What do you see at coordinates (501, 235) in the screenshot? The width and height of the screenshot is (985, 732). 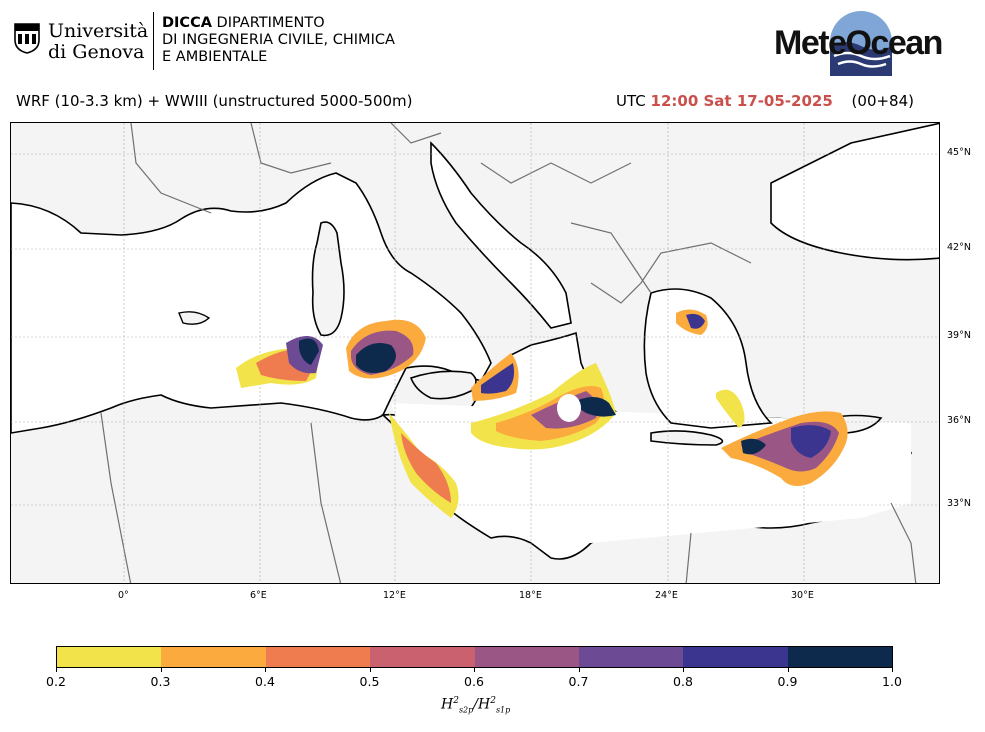 I see `sea-adriatic` at bounding box center [501, 235].